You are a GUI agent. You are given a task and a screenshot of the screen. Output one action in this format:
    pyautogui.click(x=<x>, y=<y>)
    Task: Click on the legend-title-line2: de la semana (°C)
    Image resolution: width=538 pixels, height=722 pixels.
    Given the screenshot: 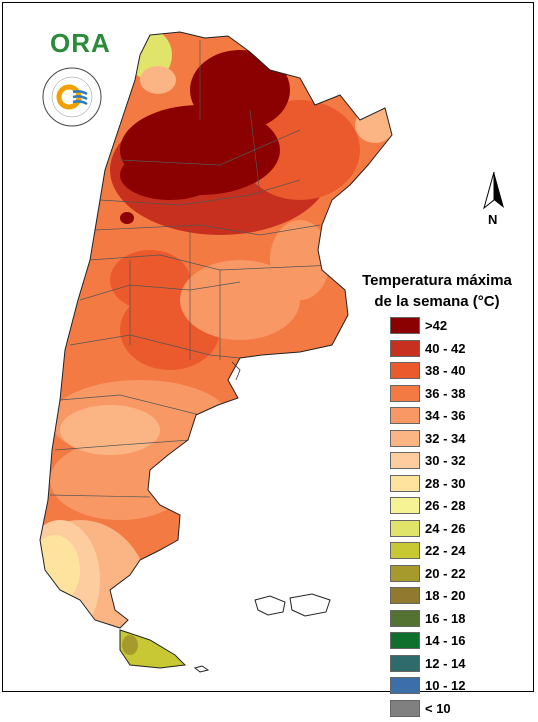 What is the action you would take?
    pyautogui.click(x=437, y=301)
    